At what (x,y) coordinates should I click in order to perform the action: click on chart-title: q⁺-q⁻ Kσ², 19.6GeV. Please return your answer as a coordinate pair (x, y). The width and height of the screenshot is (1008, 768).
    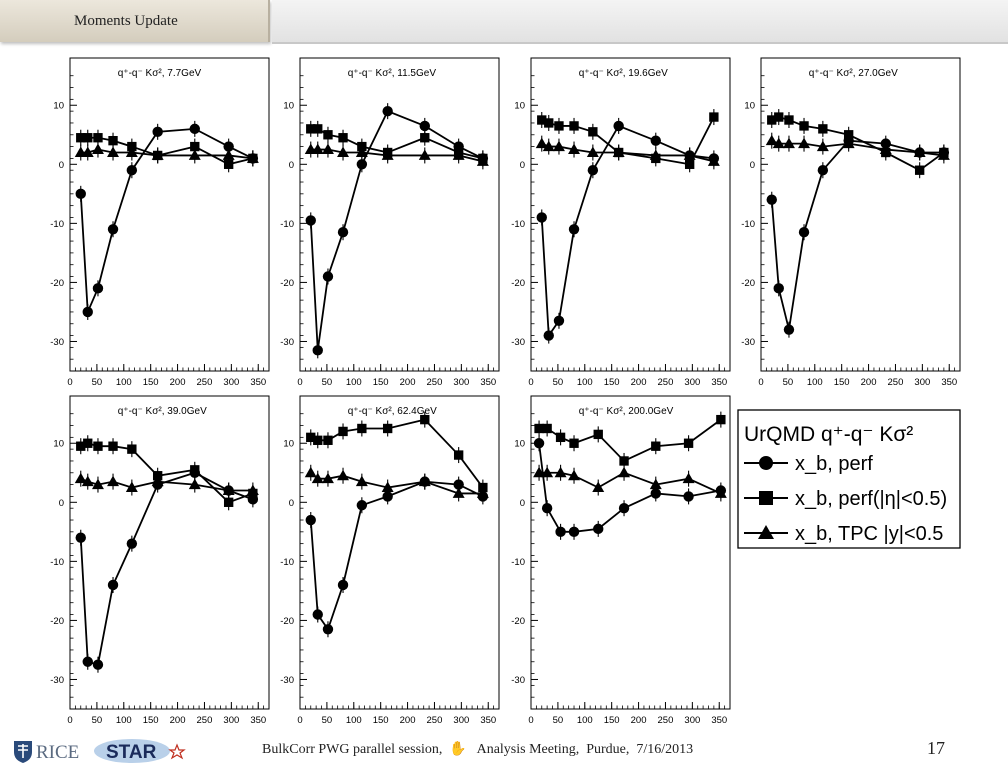
    Looking at the image, I should click on (623, 73).